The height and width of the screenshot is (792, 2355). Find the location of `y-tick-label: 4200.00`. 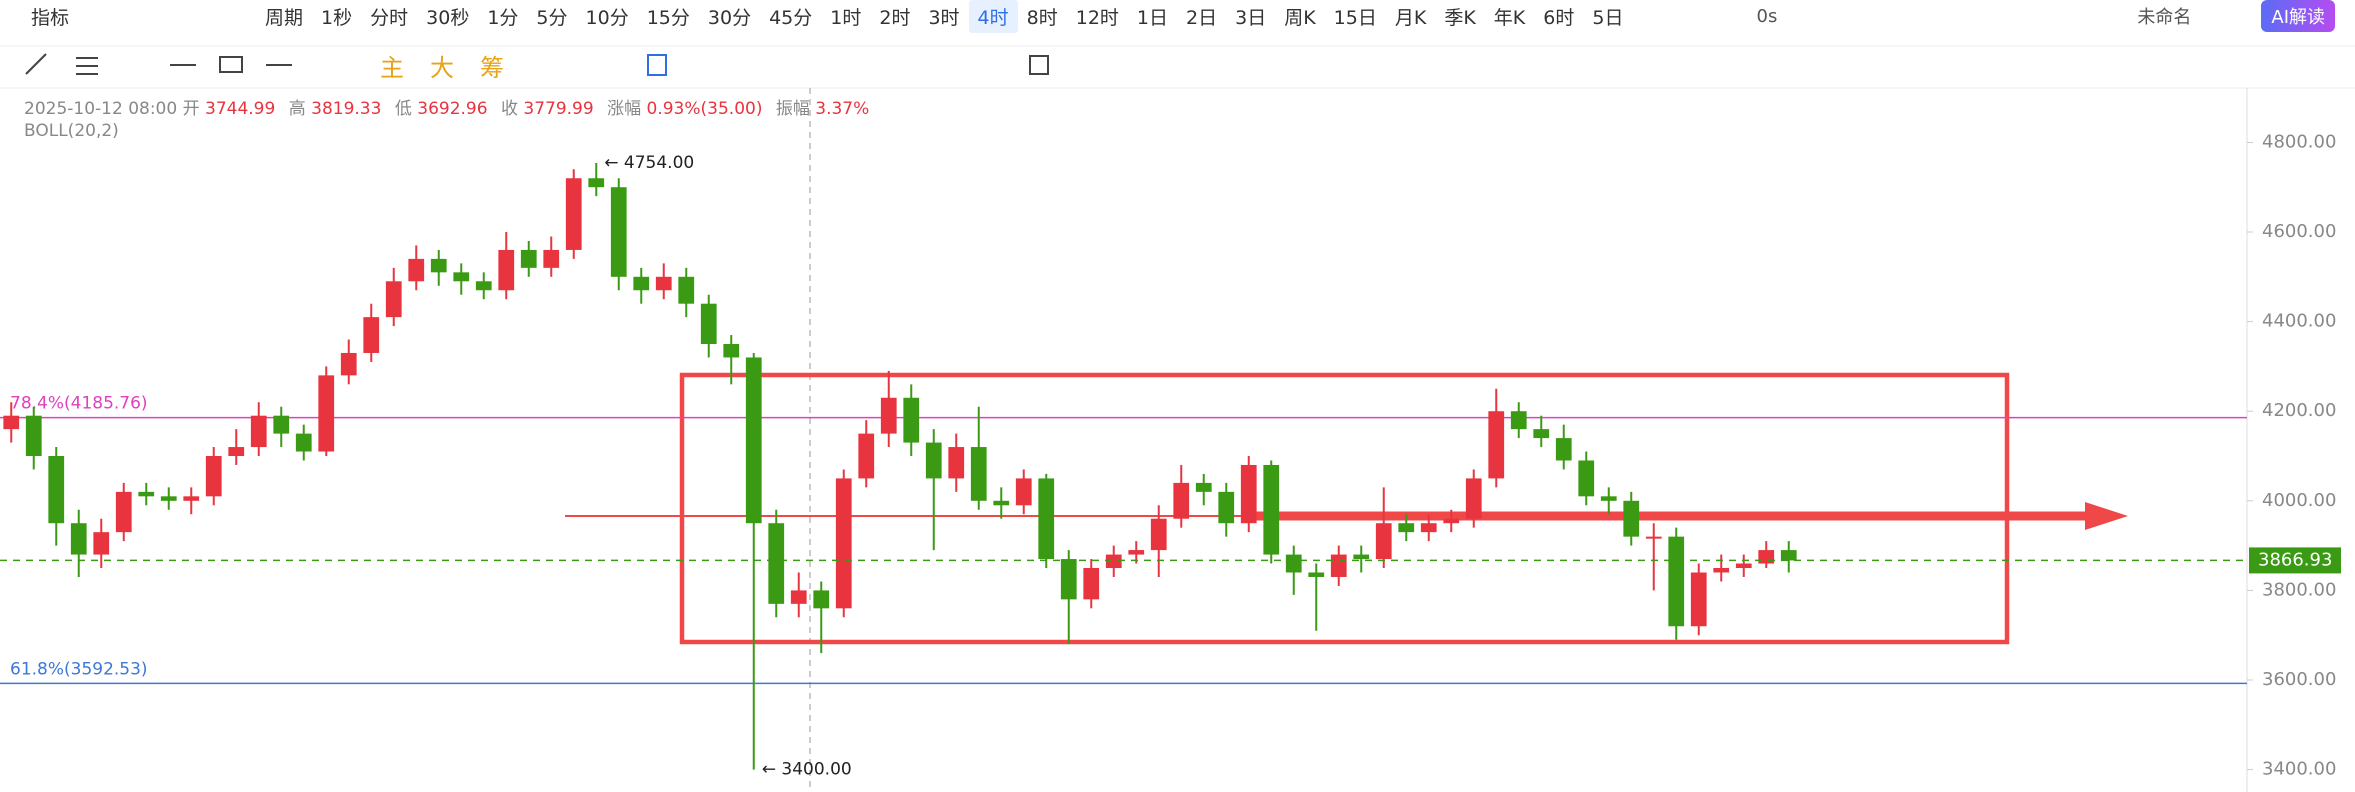

y-tick-label: 4200.00 is located at coordinates (2299, 410).